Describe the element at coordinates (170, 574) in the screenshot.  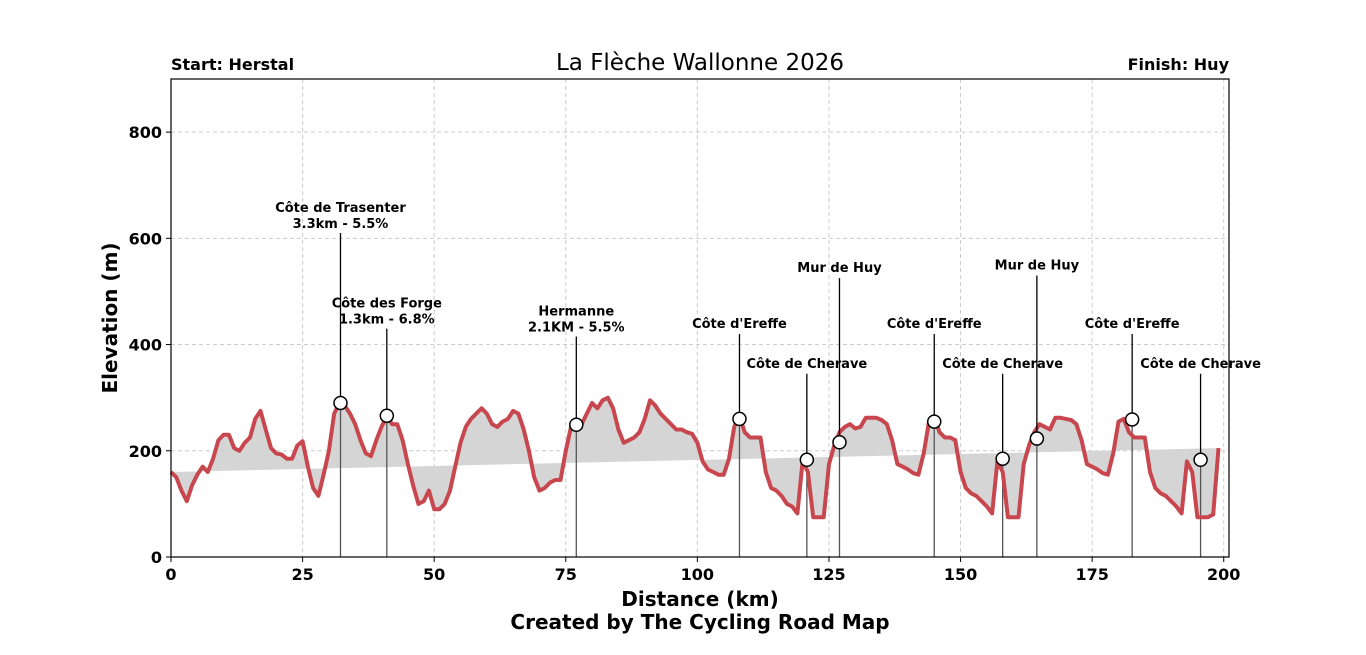
I see `x-tick-label: 0` at that location.